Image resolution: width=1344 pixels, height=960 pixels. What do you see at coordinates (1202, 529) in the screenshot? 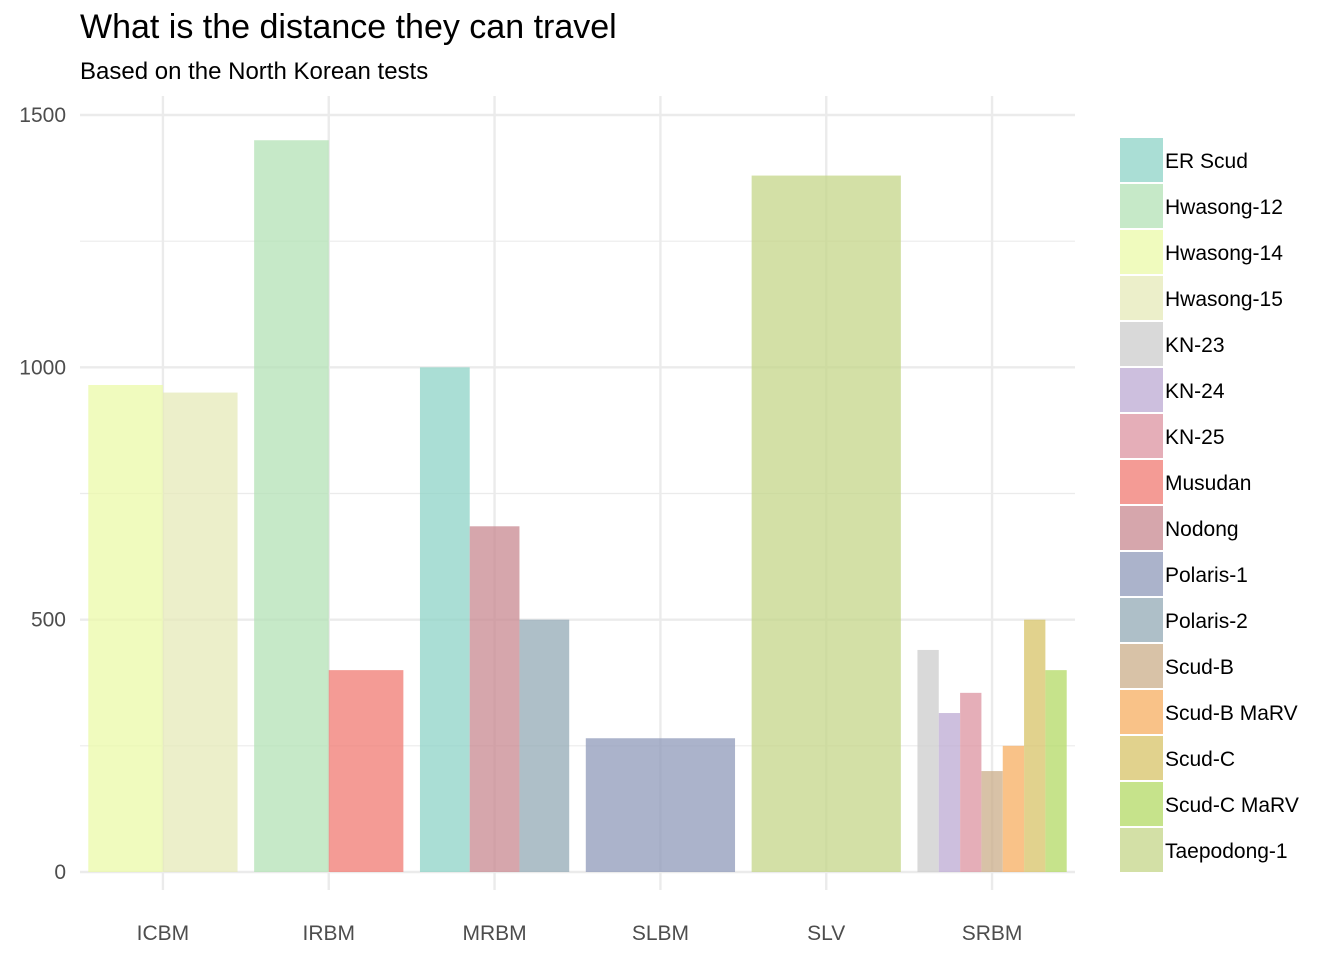
I see `legend-label: Nodong` at bounding box center [1202, 529].